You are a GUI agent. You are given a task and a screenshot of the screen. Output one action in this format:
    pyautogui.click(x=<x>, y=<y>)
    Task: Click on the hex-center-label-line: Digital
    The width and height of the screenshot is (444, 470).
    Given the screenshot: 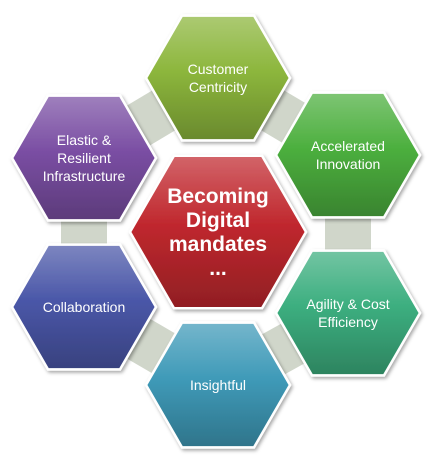 What is the action you would take?
    pyautogui.click(x=218, y=220)
    